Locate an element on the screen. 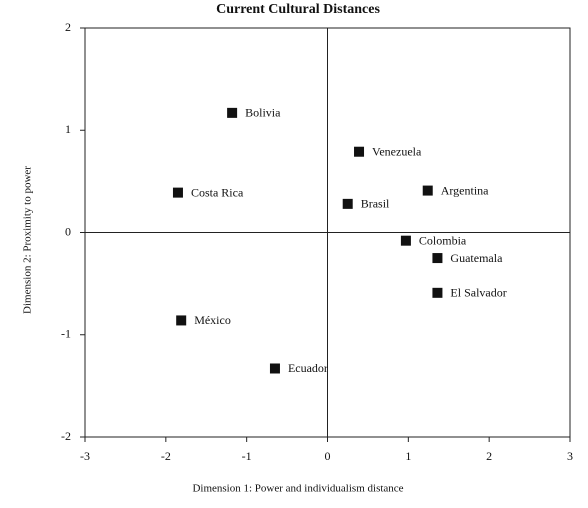 The height and width of the screenshot is (508, 588). y-tick-label: 2 is located at coordinates (68, 27).